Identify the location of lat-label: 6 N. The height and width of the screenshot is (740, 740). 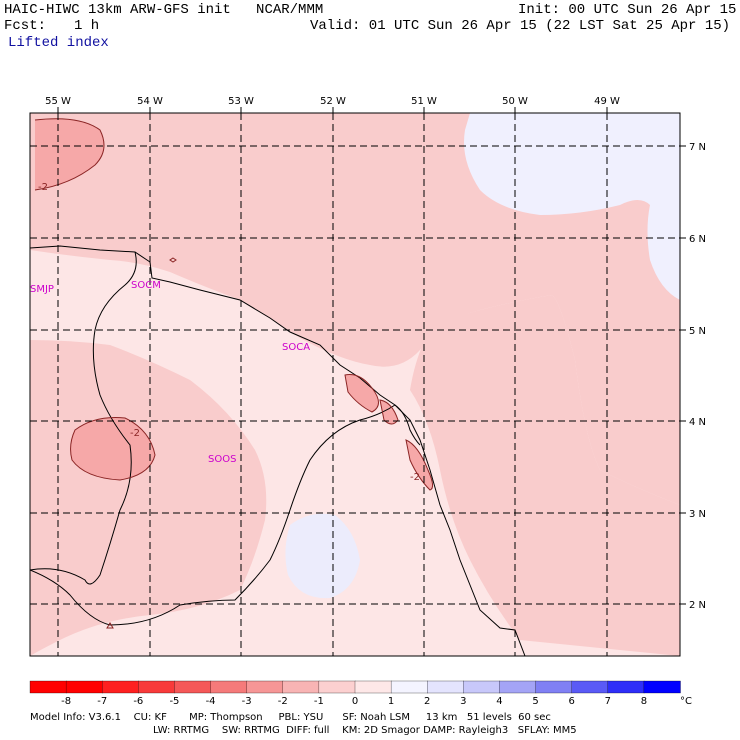
(697, 239).